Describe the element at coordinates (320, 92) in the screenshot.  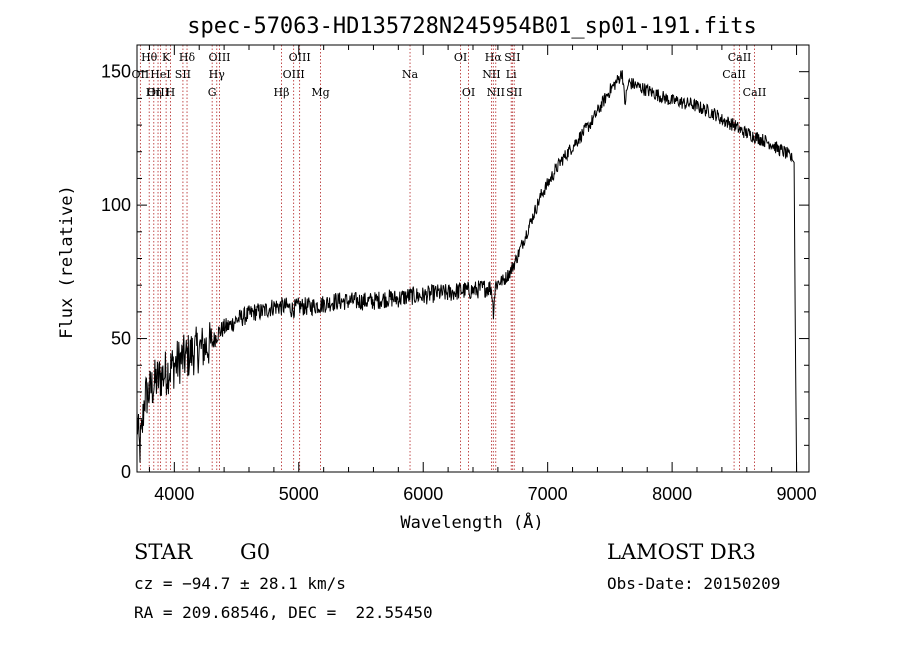
I see `line-label-15: Mg` at that location.